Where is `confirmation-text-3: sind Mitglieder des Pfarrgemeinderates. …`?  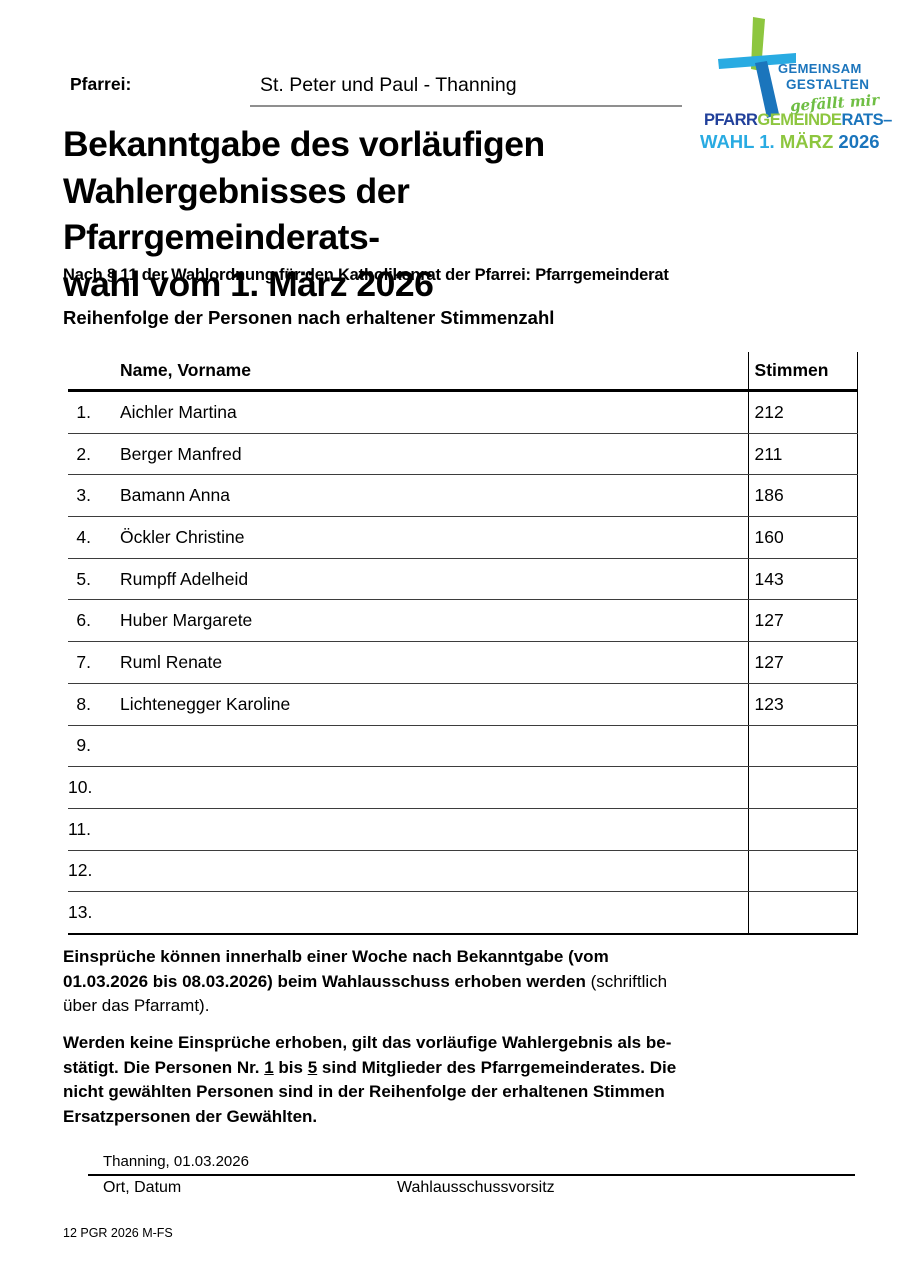
confirmation-text-3: sind Mitglieder des Pfarrgemeinderates. … is located at coordinates (370, 1091).